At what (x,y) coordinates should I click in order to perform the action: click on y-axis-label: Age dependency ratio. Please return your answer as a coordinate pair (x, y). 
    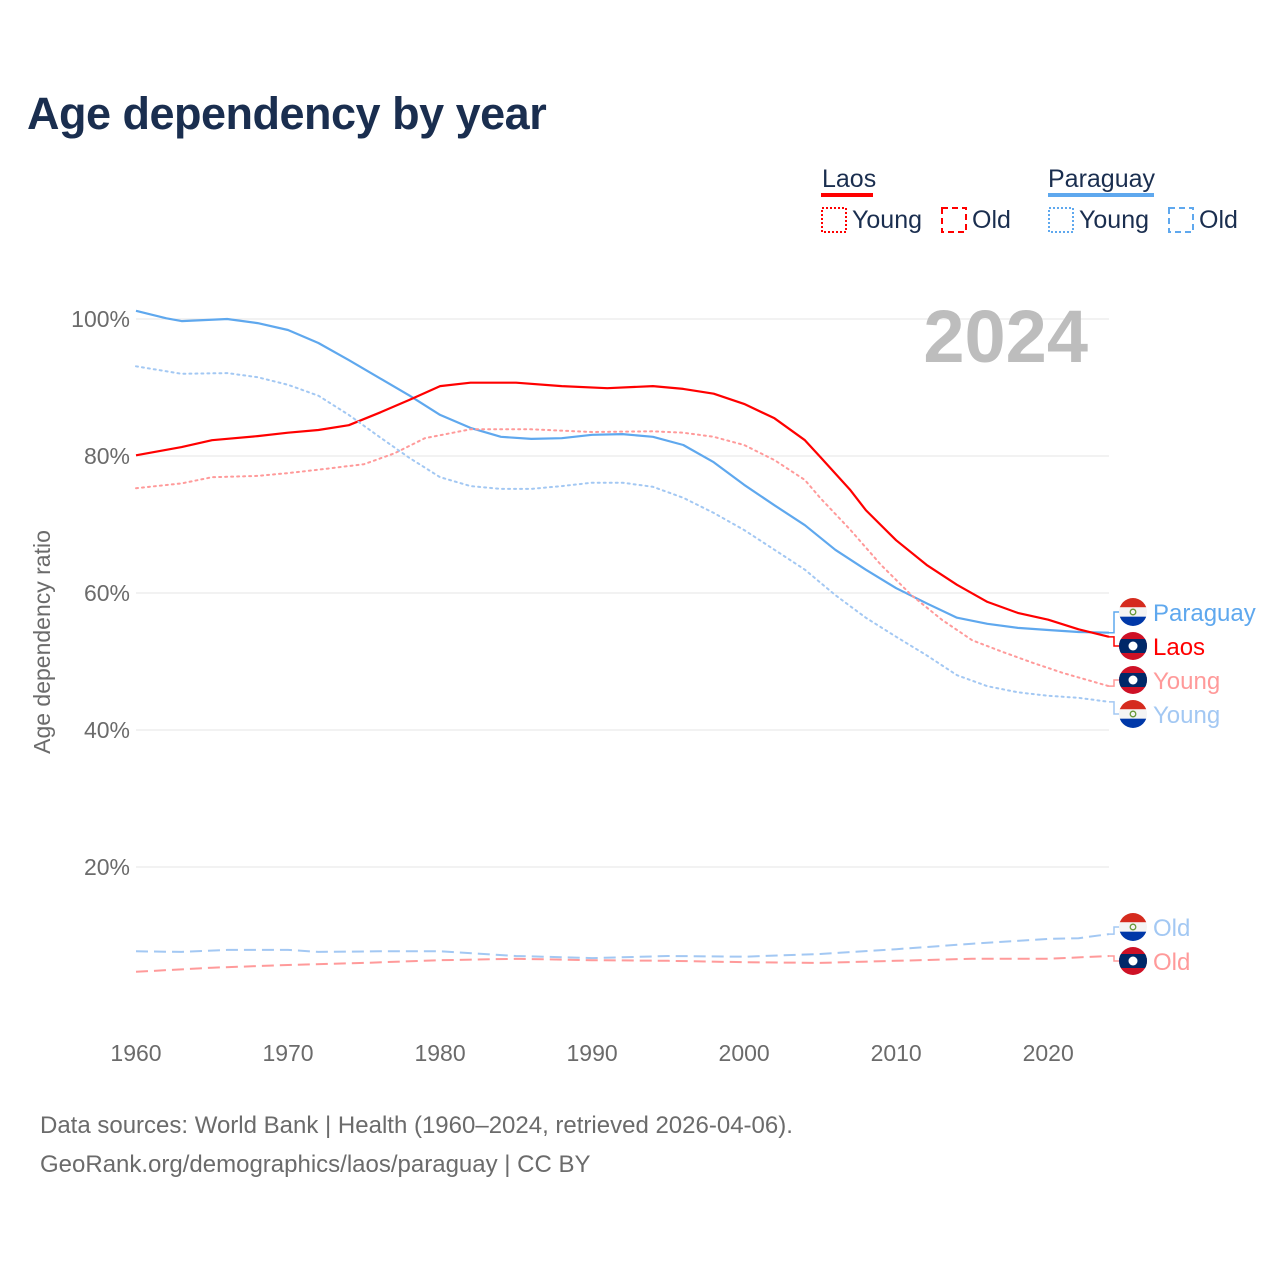
    Looking at the image, I should click on (42, 642).